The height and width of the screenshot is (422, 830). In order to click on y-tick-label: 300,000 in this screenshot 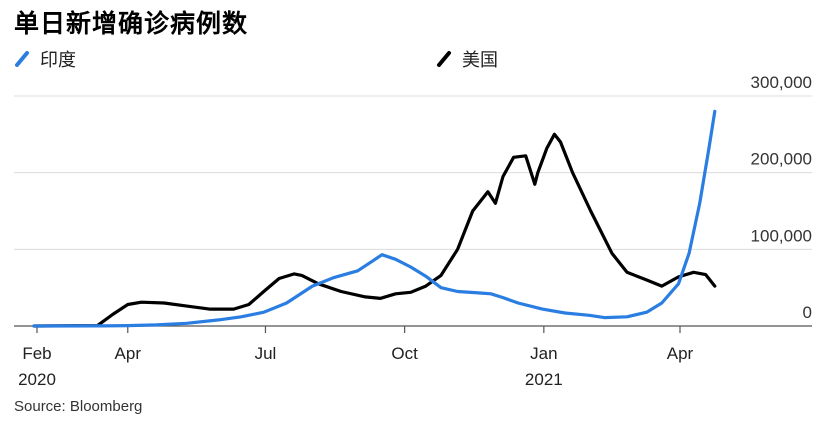, I will do `click(781, 82)`.